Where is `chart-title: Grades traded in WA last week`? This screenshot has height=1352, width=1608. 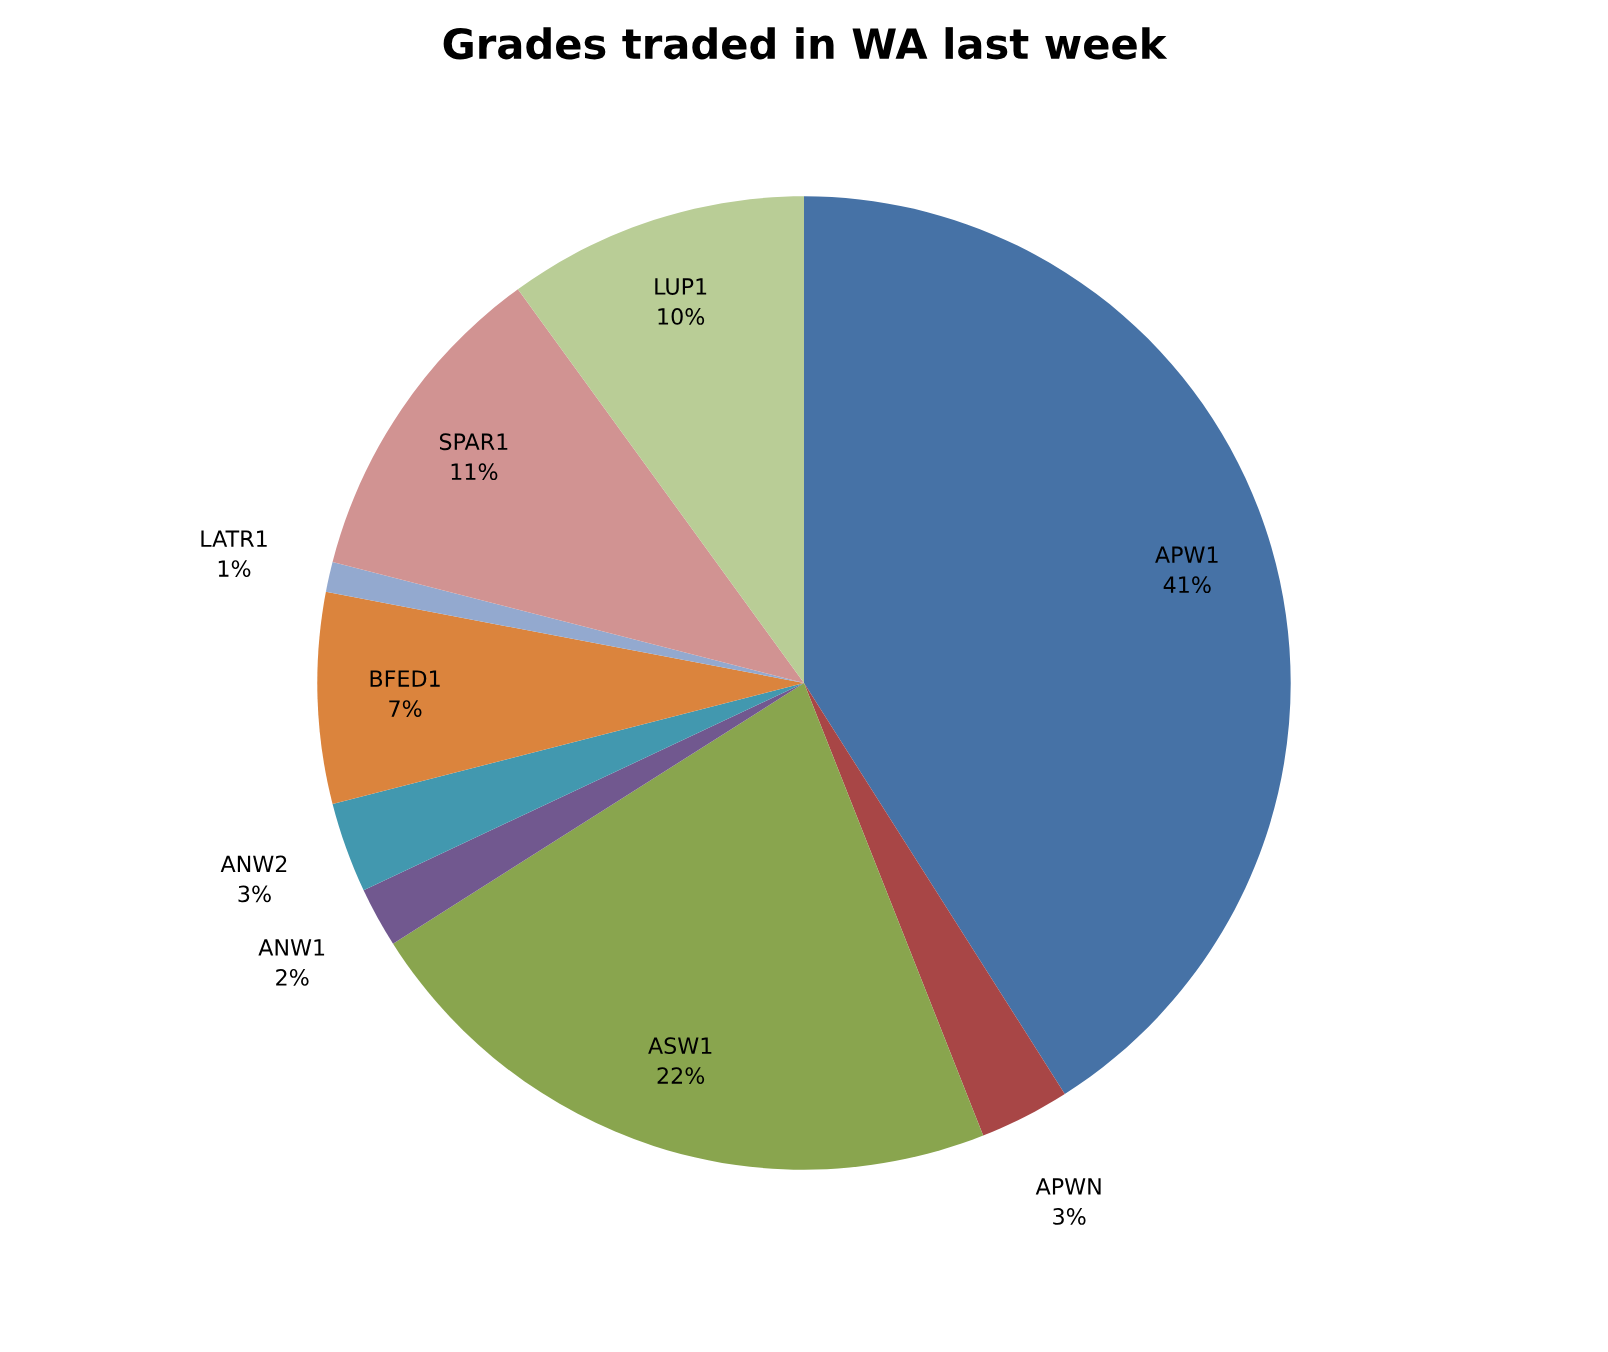
chart-title: Grades traded in WA last week is located at coordinates (805, 43).